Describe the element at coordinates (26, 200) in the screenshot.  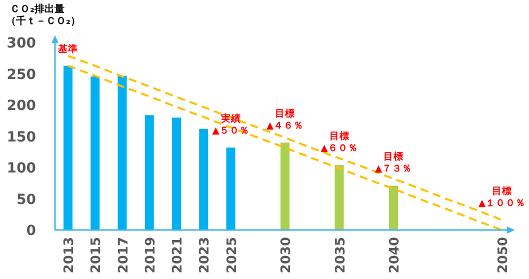
I see `y-tick-label: 50` at that location.